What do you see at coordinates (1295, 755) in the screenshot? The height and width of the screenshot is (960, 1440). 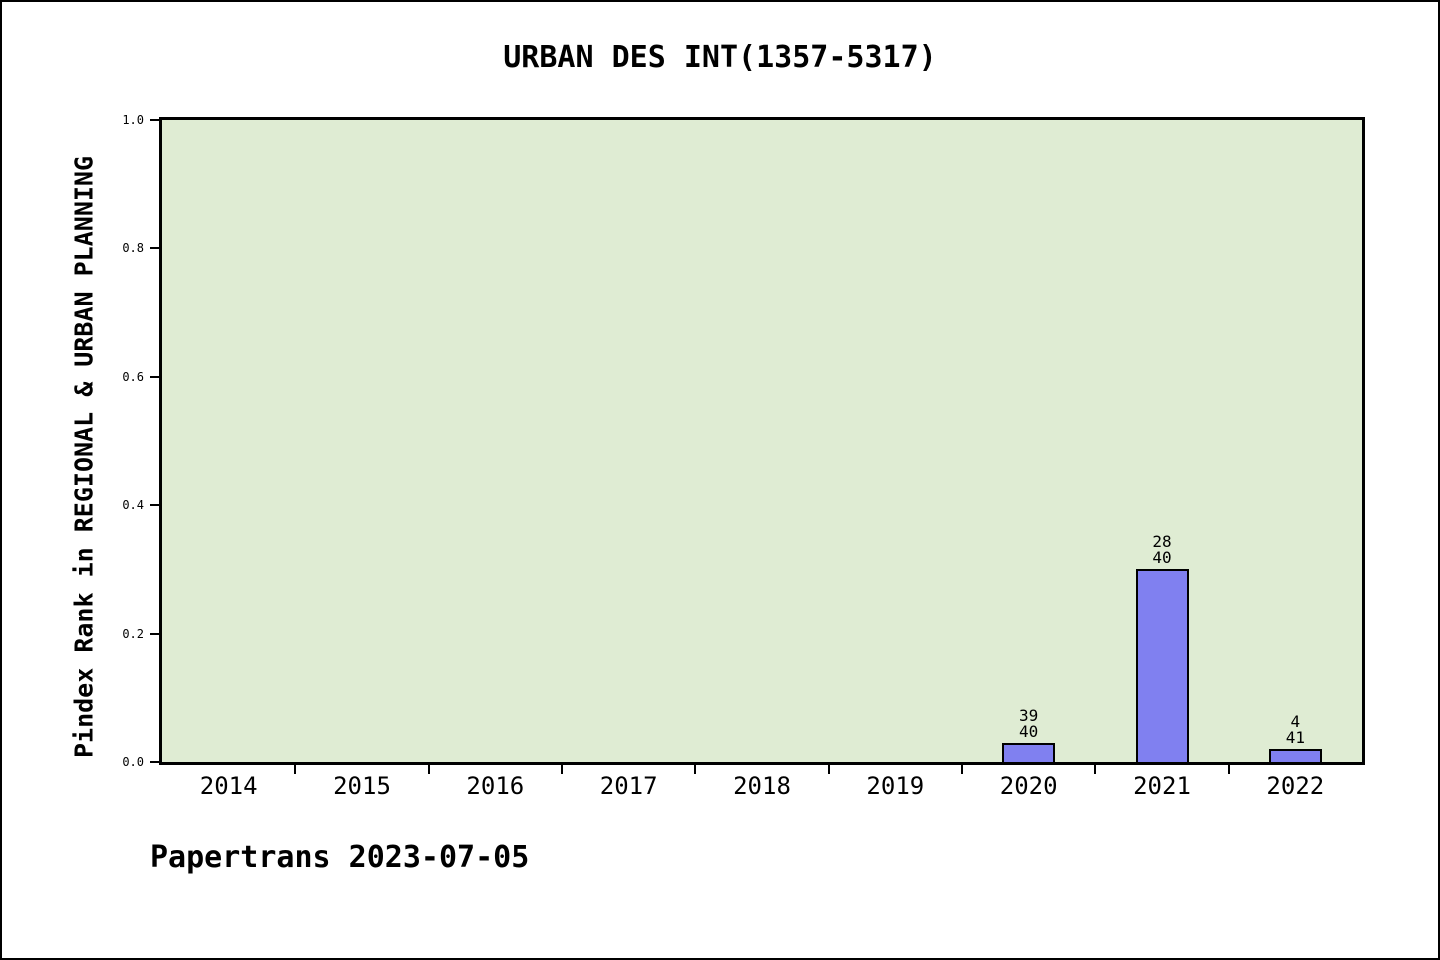 I see `bar-2022` at bounding box center [1295, 755].